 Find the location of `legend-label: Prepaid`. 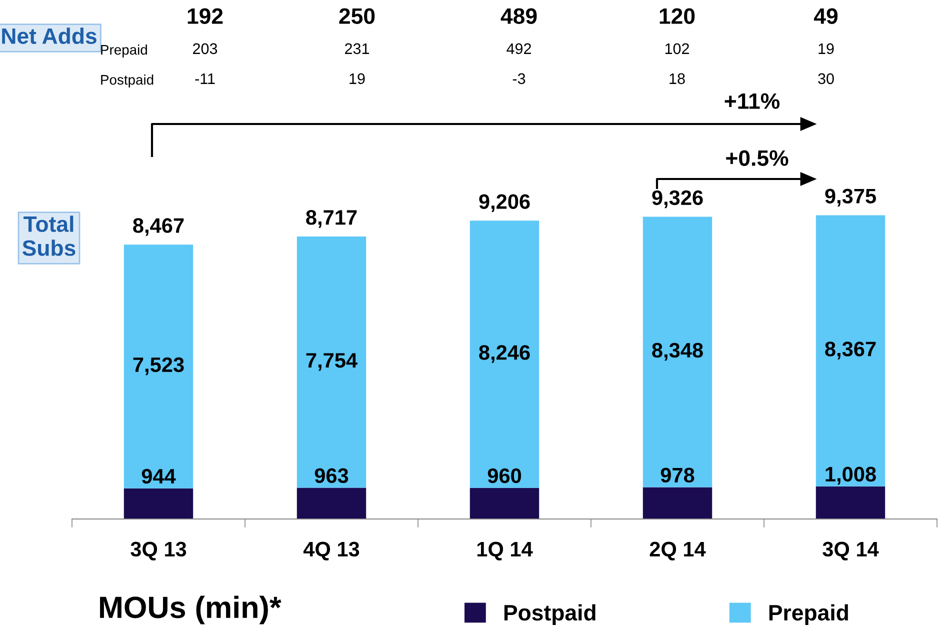

legend-label: Prepaid is located at coordinates (808, 614).